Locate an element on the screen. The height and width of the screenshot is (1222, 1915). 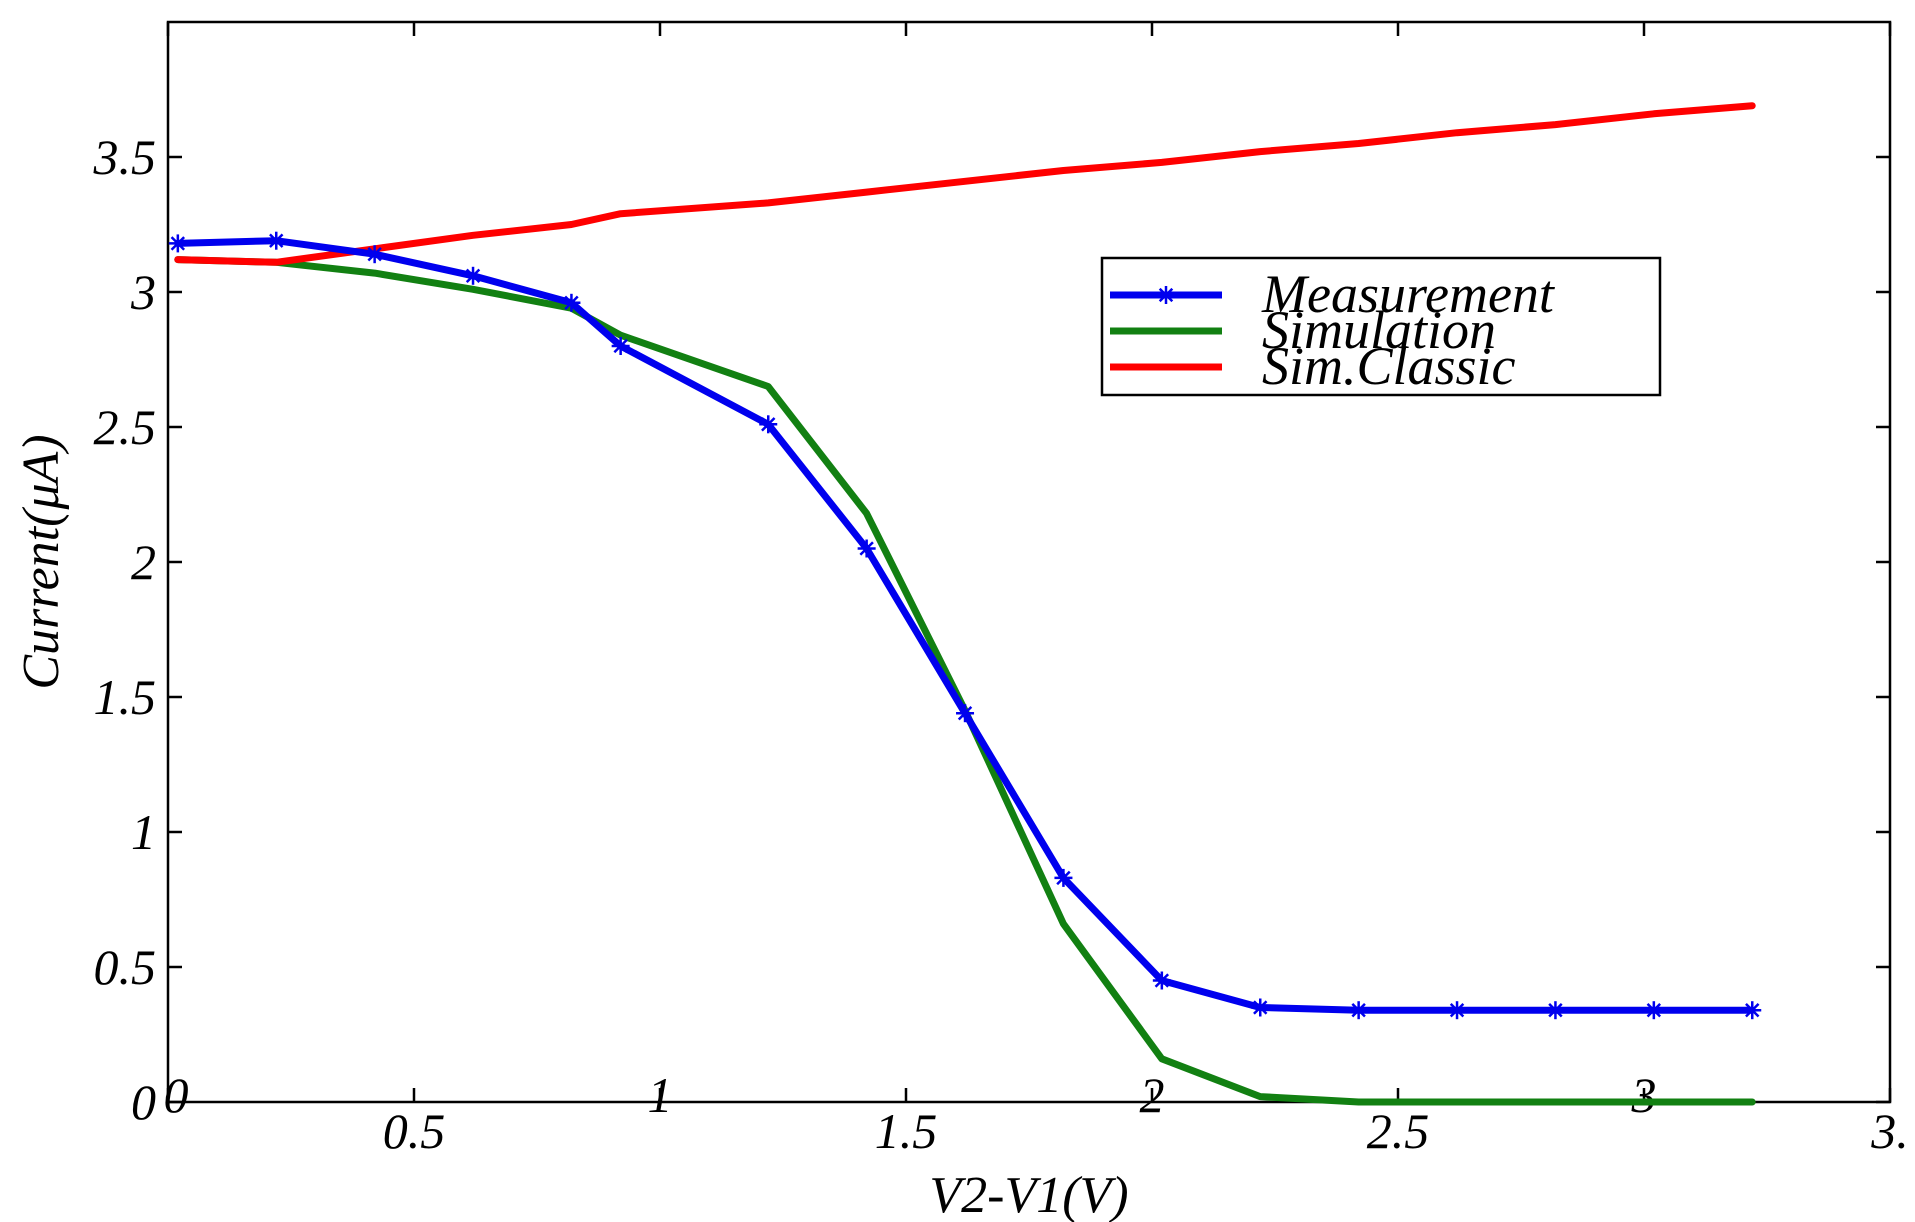
legend-label-measurement: Measurement is located at coordinates (1408, 294).